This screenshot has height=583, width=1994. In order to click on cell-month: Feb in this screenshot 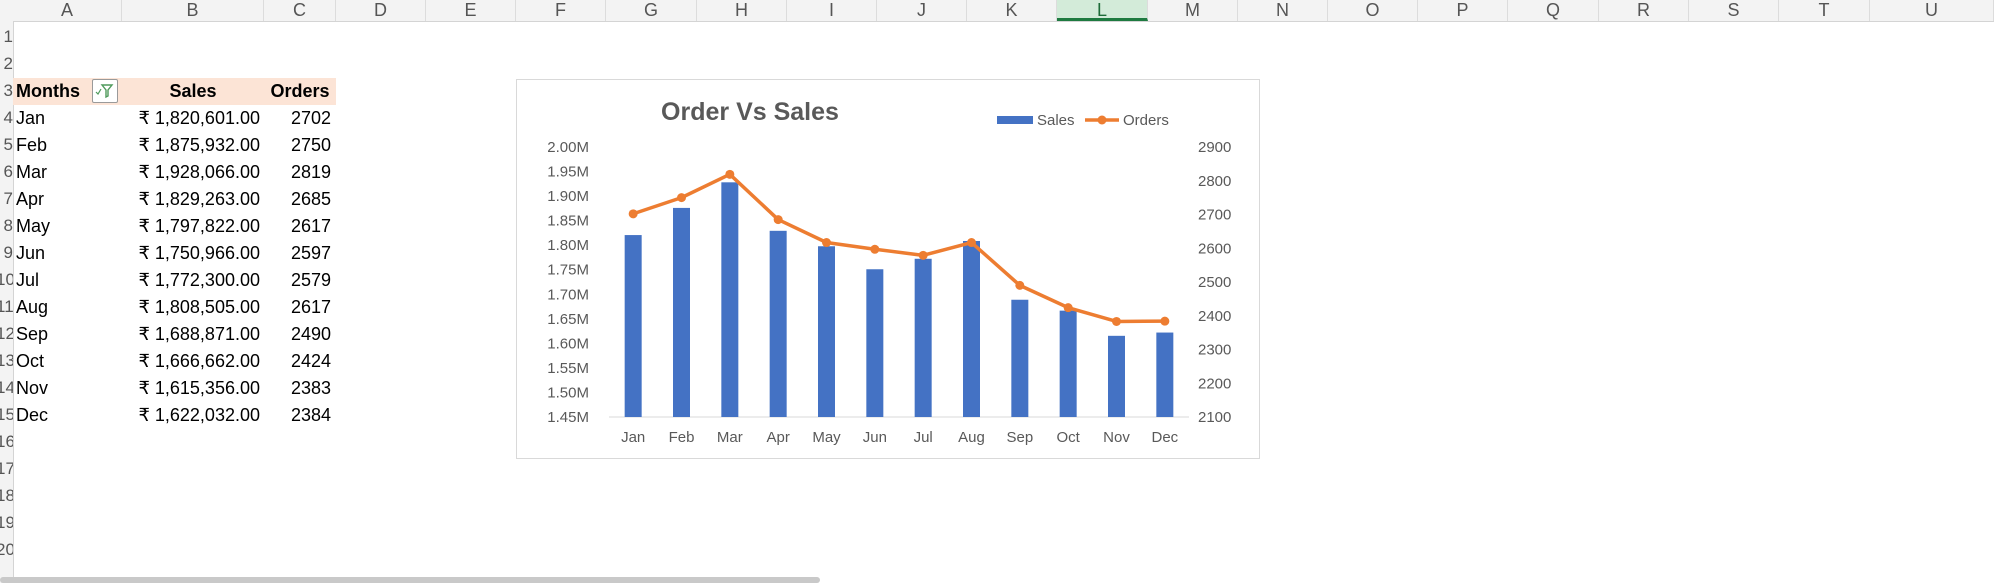, I will do `click(32, 145)`.